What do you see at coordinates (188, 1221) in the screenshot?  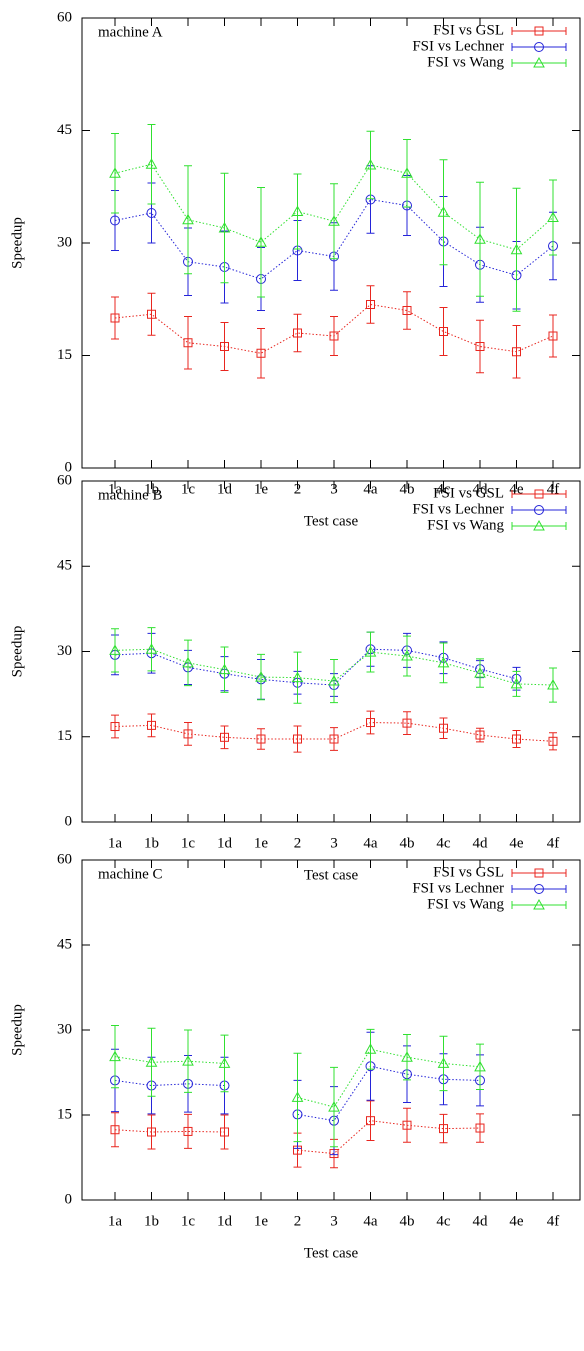 I see `x-tick-label: 1c` at bounding box center [188, 1221].